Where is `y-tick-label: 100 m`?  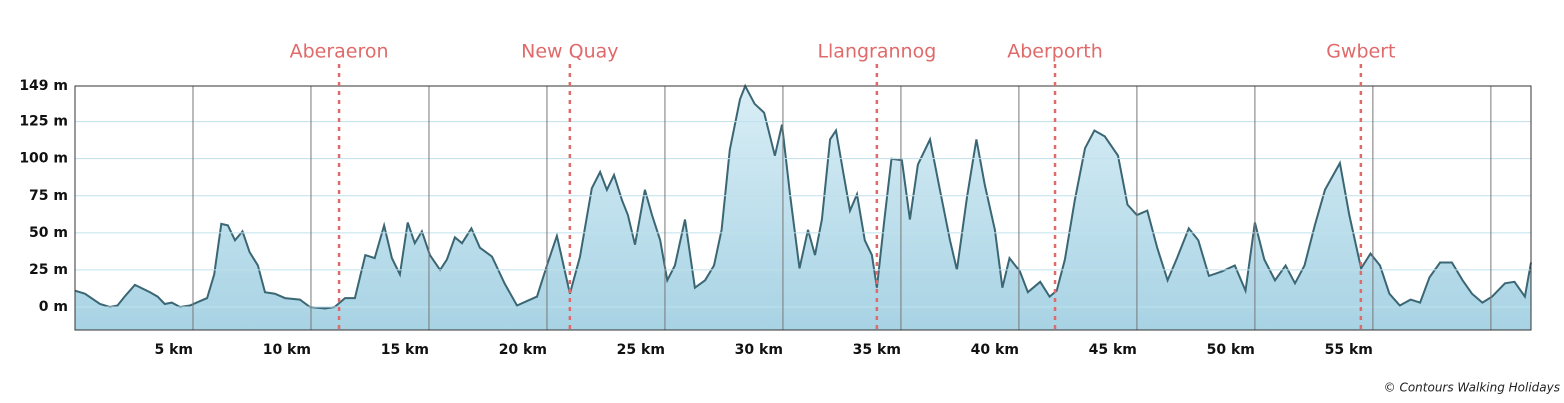
y-tick-label: 100 m is located at coordinates (43, 159).